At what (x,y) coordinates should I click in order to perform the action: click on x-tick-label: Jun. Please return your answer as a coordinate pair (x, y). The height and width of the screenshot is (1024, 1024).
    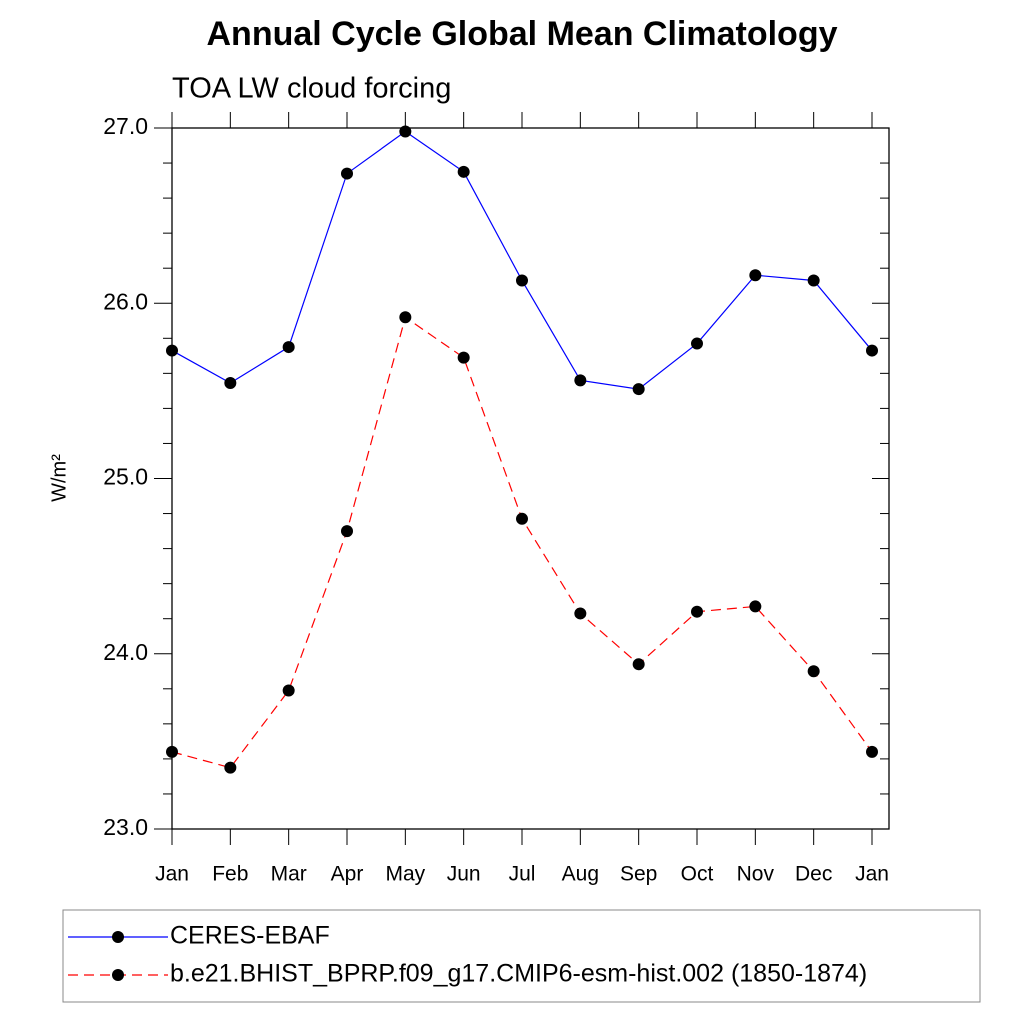
    Looking at the image, I should click on (464, 874).